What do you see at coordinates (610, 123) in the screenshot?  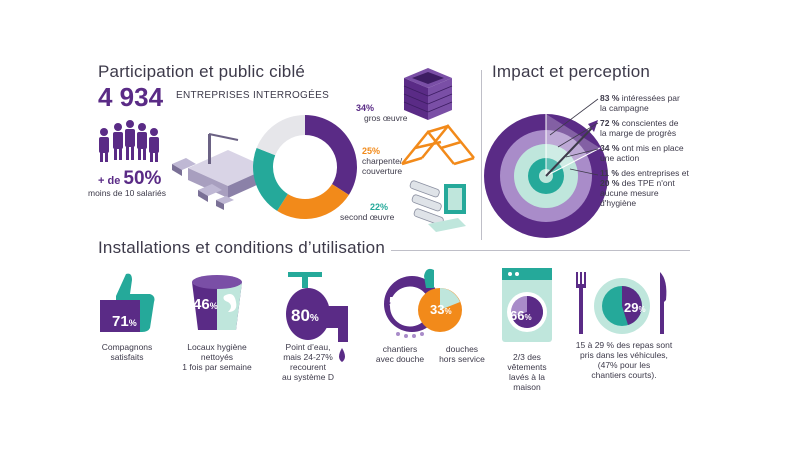 I see `impact-value-2: 72 %` at bounding box center [610, 123].